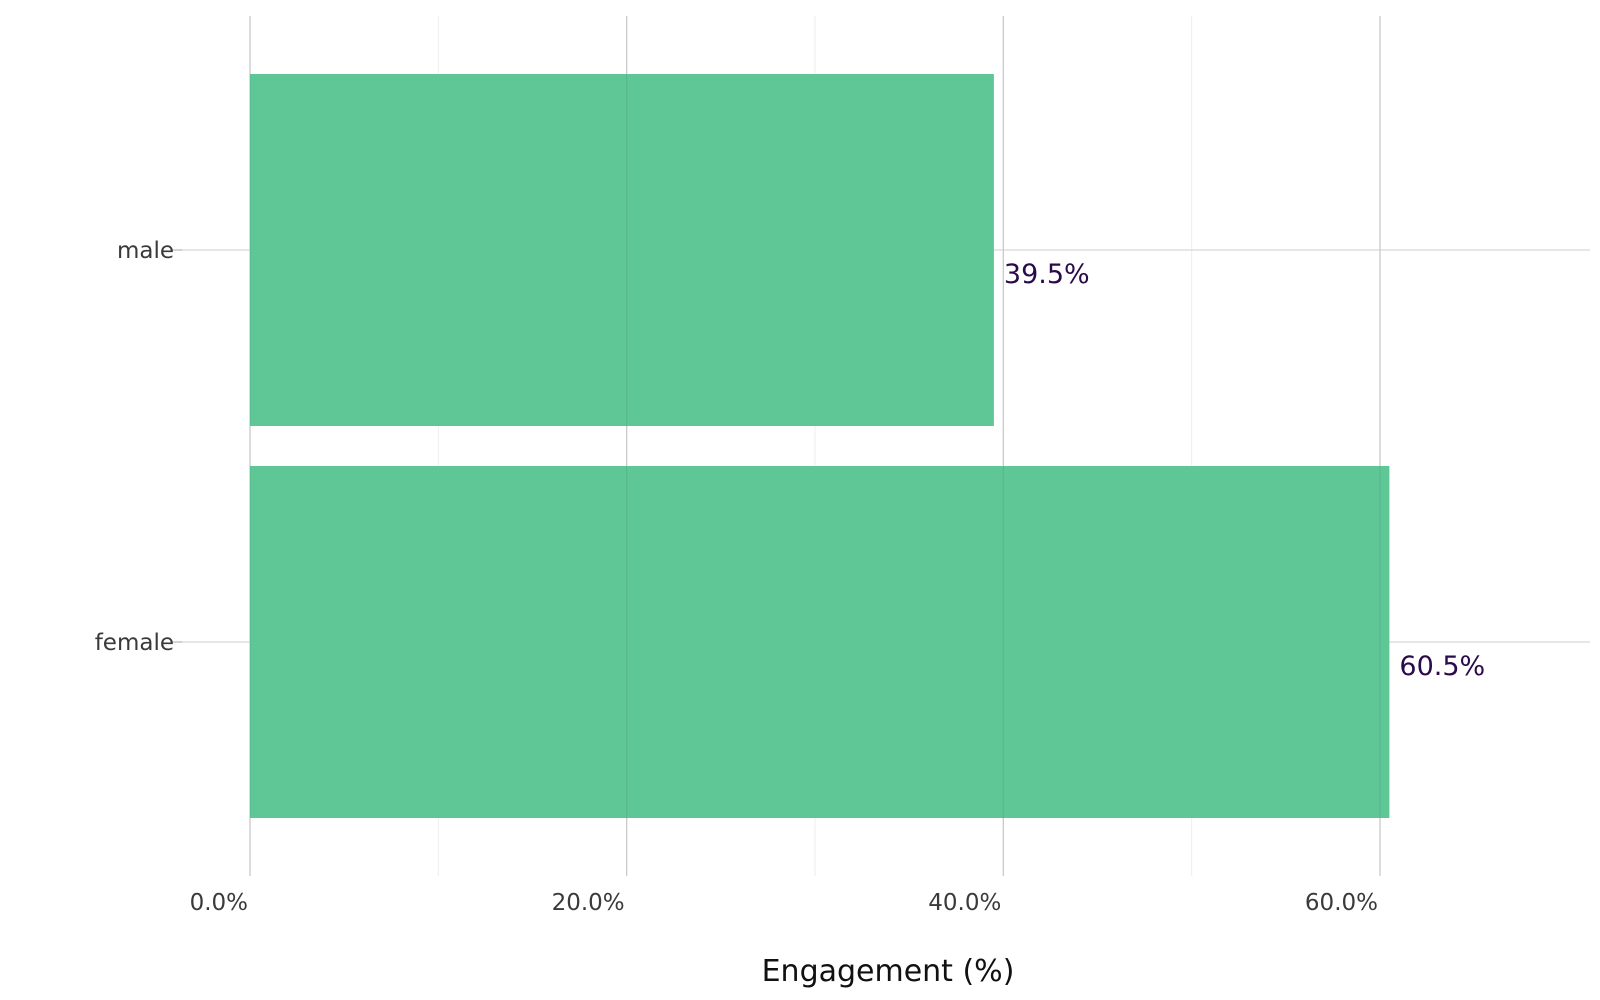 Image resolution: width=1600 pixels, height=1000 pixels. Describe the element at coordinates (138, 447) in the screenshot. I see `y-axis: male female` at that location.